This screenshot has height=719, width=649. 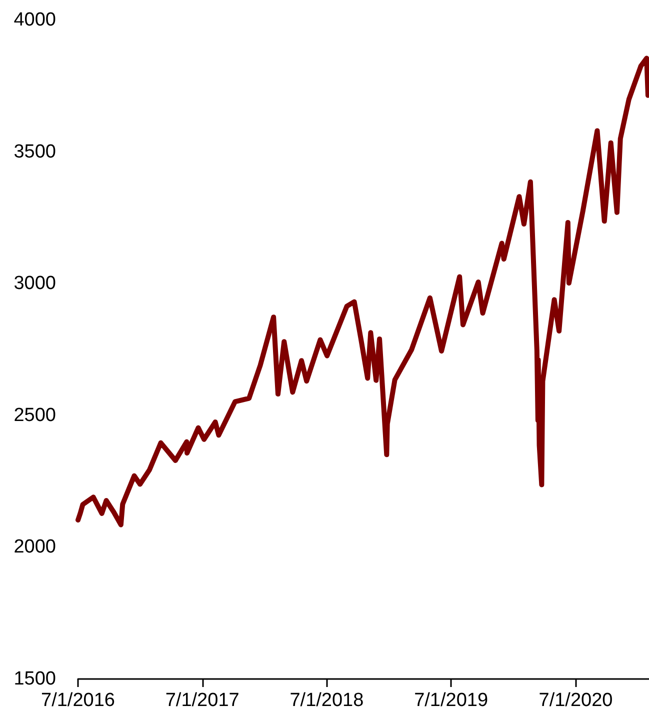 What do you see at coordinates (575, 700) in the screenshot?
I see `x-tick-label: 7/1/2020` at bounding box center [575, 700].